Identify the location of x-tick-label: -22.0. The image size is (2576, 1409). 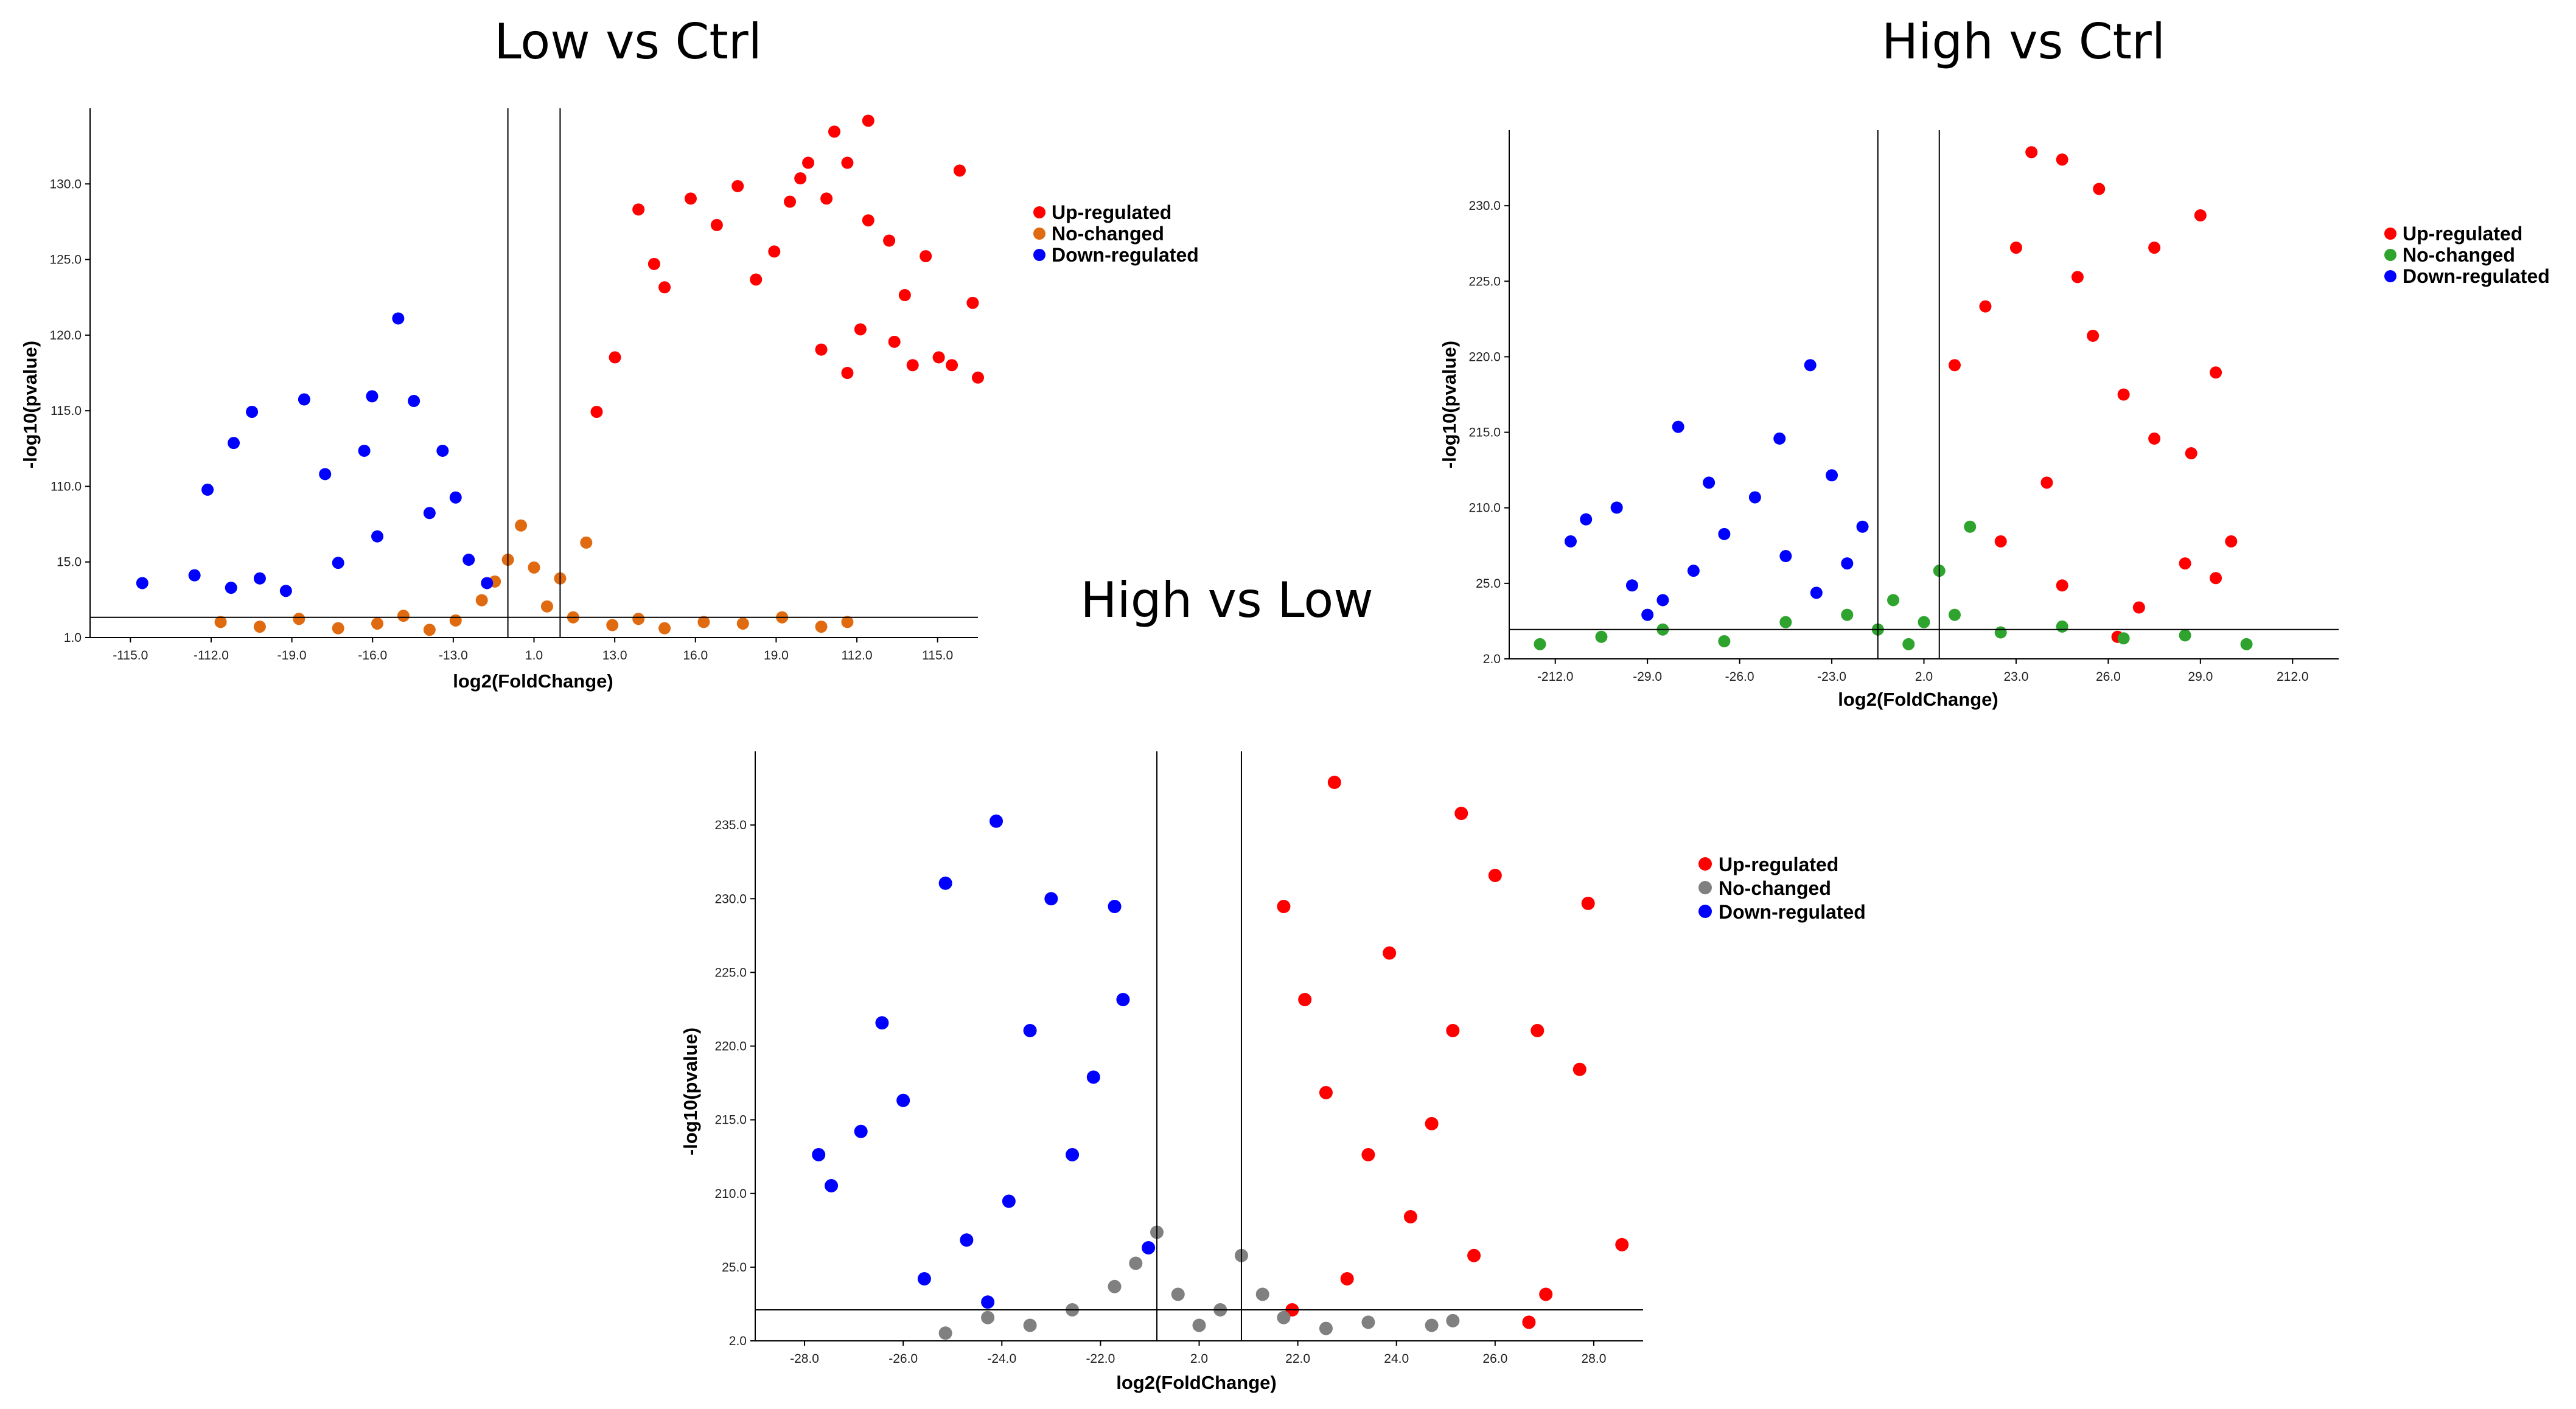
(1100, 1359).